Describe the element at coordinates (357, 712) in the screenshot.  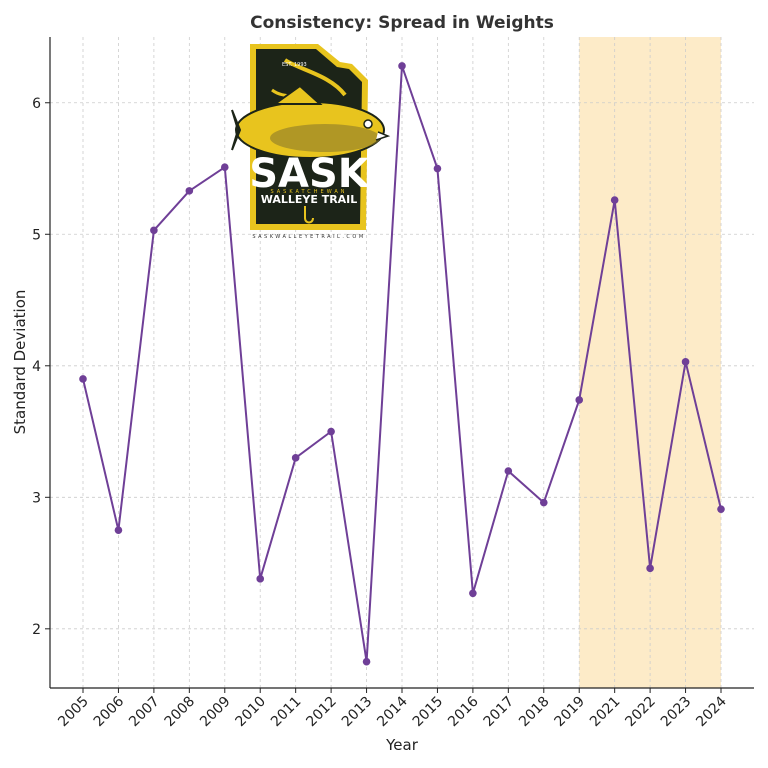
I see `x-tick-label: 2013` at that location.